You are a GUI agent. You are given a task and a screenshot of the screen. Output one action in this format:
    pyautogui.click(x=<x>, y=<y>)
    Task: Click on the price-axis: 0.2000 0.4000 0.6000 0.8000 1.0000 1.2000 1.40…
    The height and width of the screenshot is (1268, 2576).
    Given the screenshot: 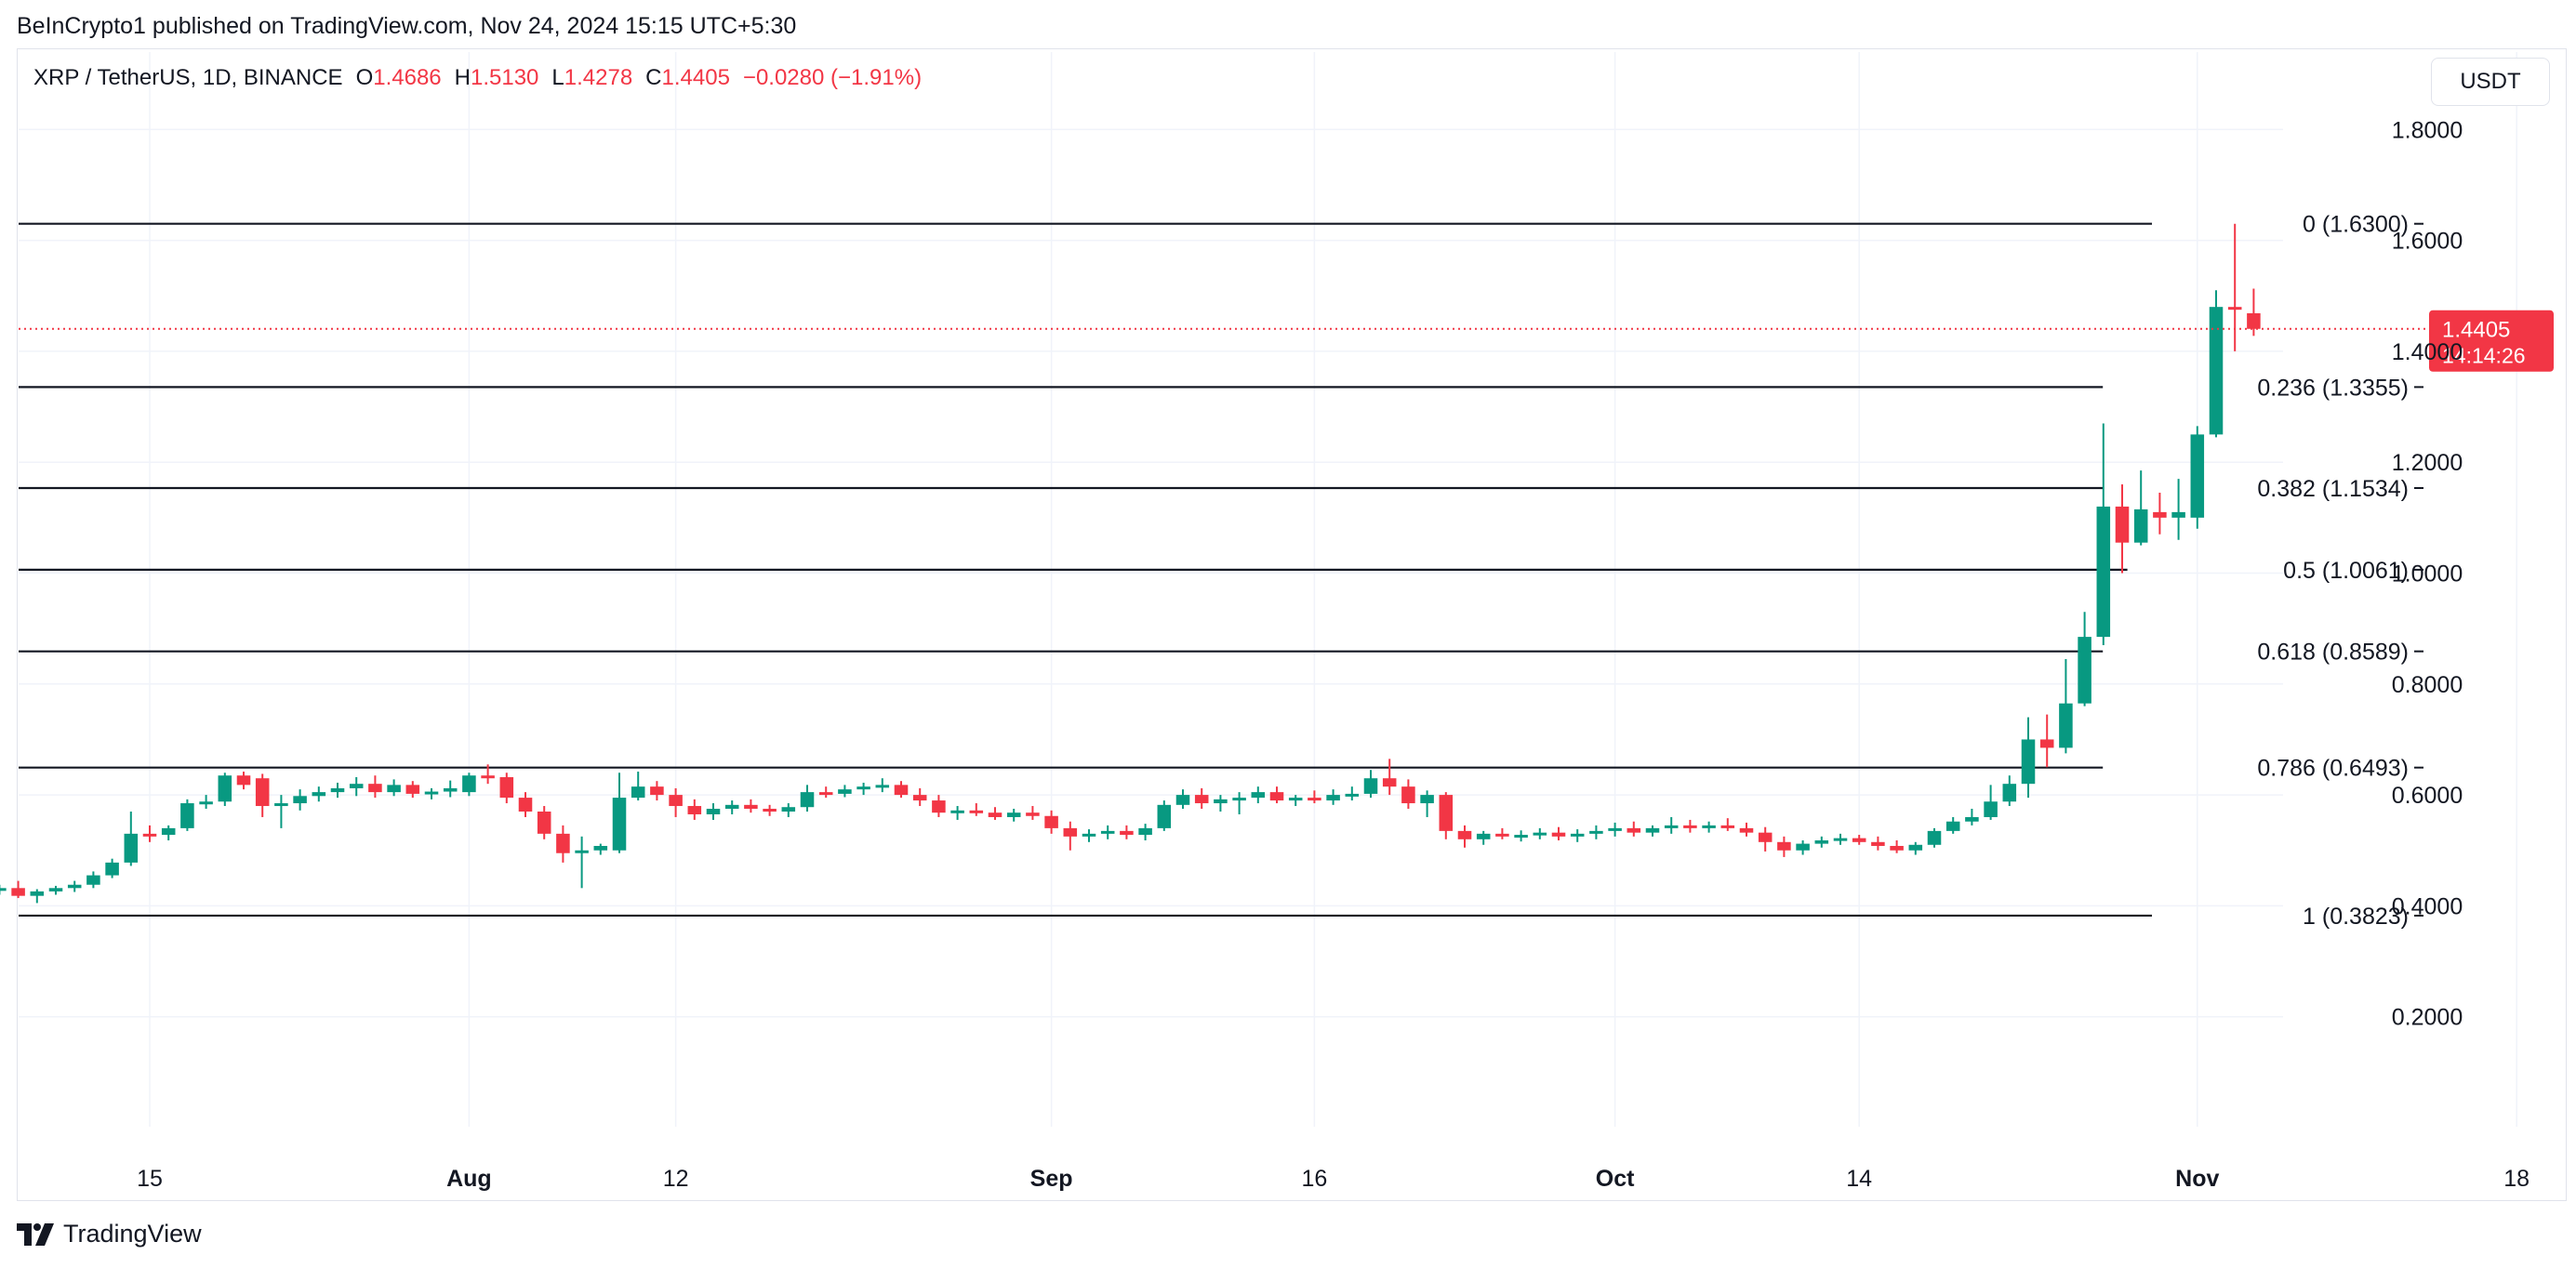 What is the action you would take?
    pyautogui.click(x=2427, y=573)
    